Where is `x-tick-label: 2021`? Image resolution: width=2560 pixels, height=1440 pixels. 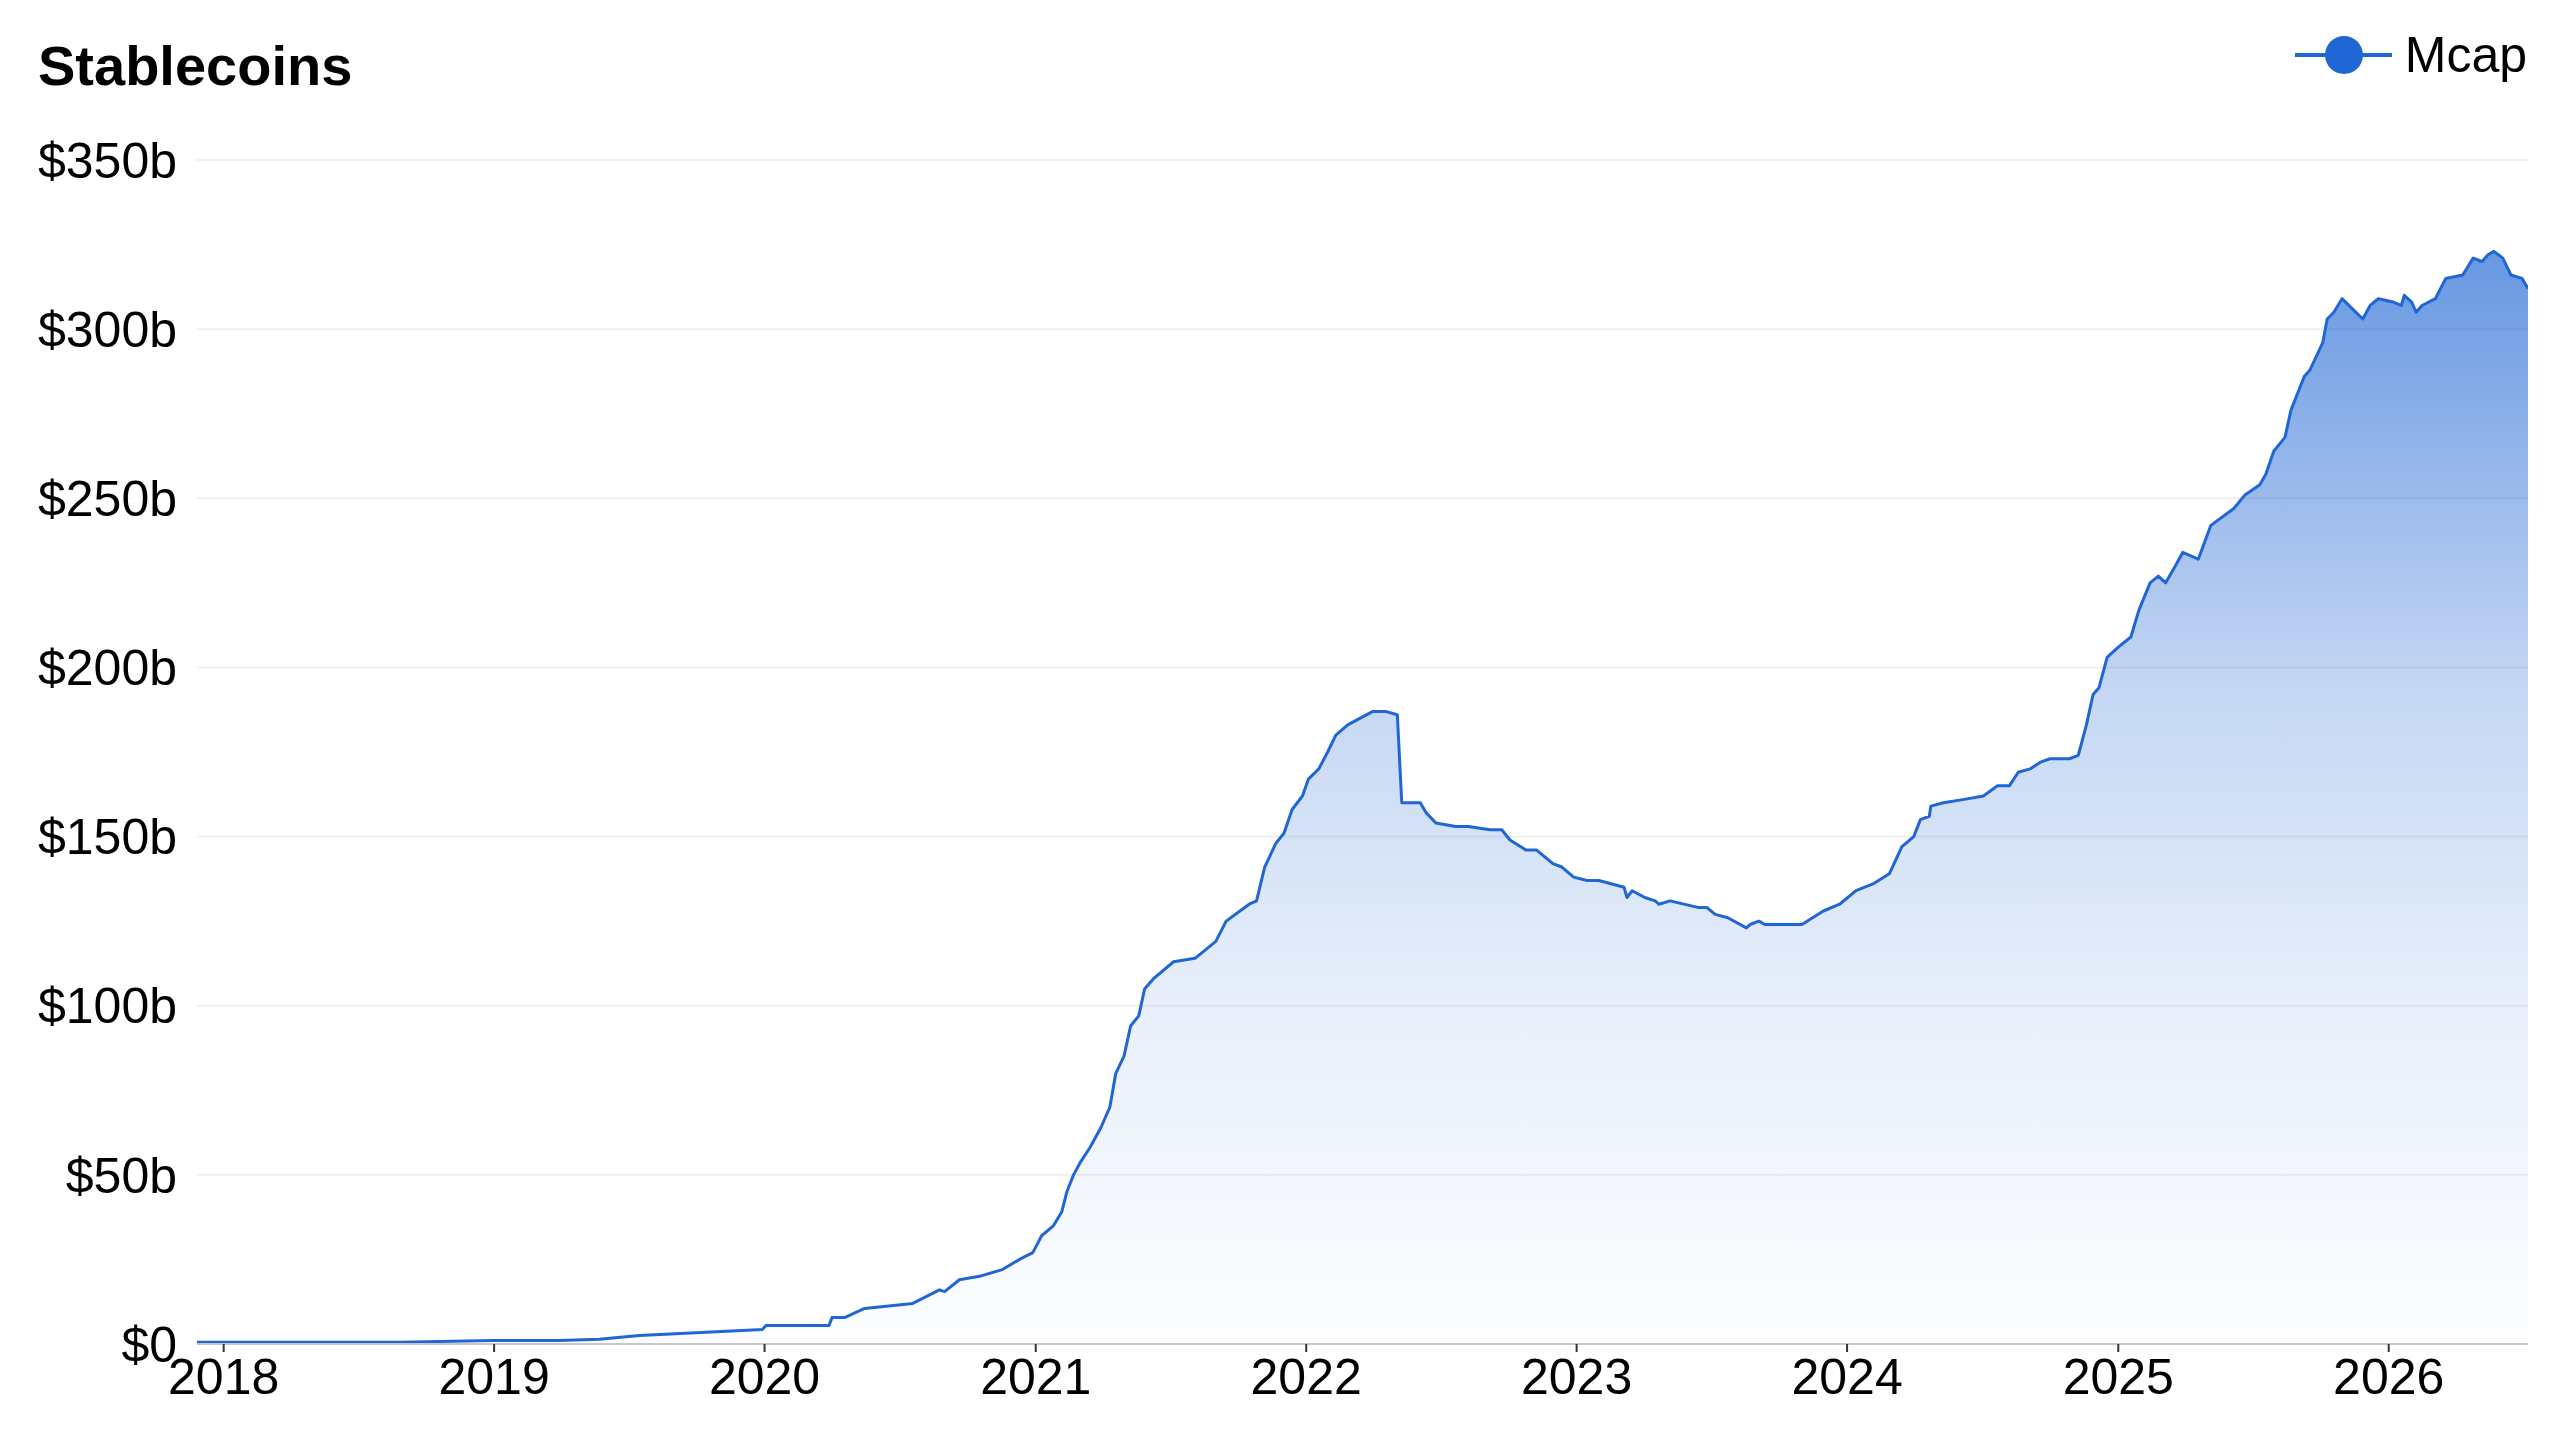 x-tick-label: 2021 is located at coordinates (1036, 1376).